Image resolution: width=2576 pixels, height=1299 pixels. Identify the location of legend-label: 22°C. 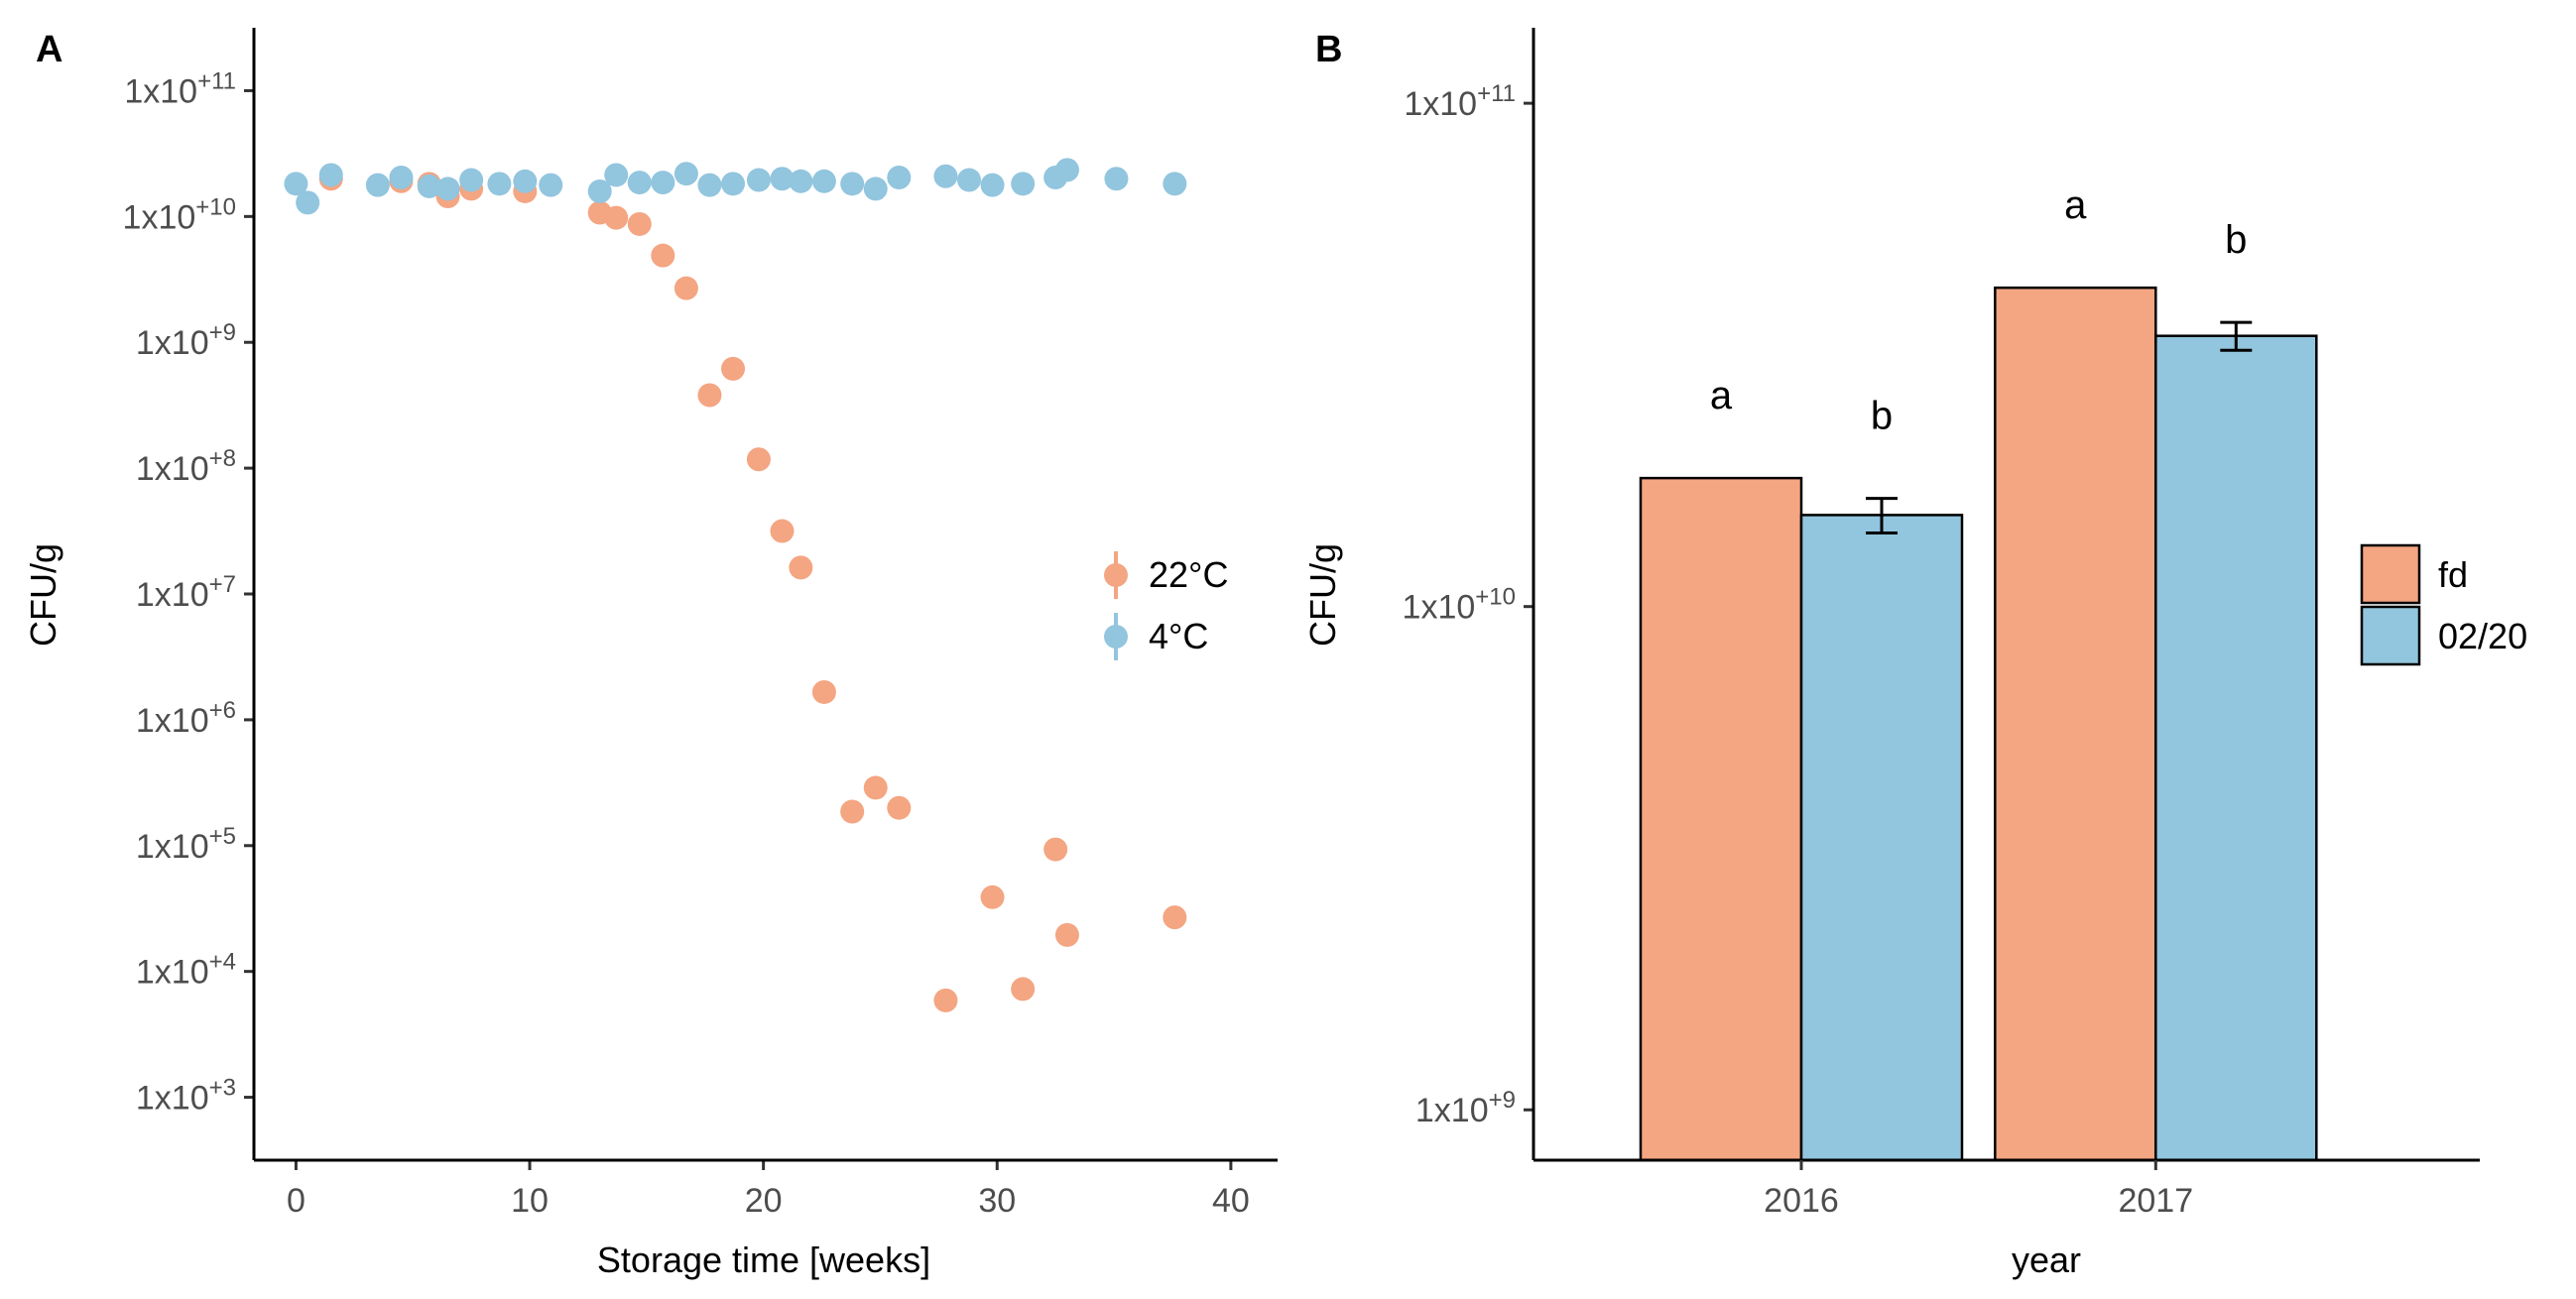
(1188, 574).